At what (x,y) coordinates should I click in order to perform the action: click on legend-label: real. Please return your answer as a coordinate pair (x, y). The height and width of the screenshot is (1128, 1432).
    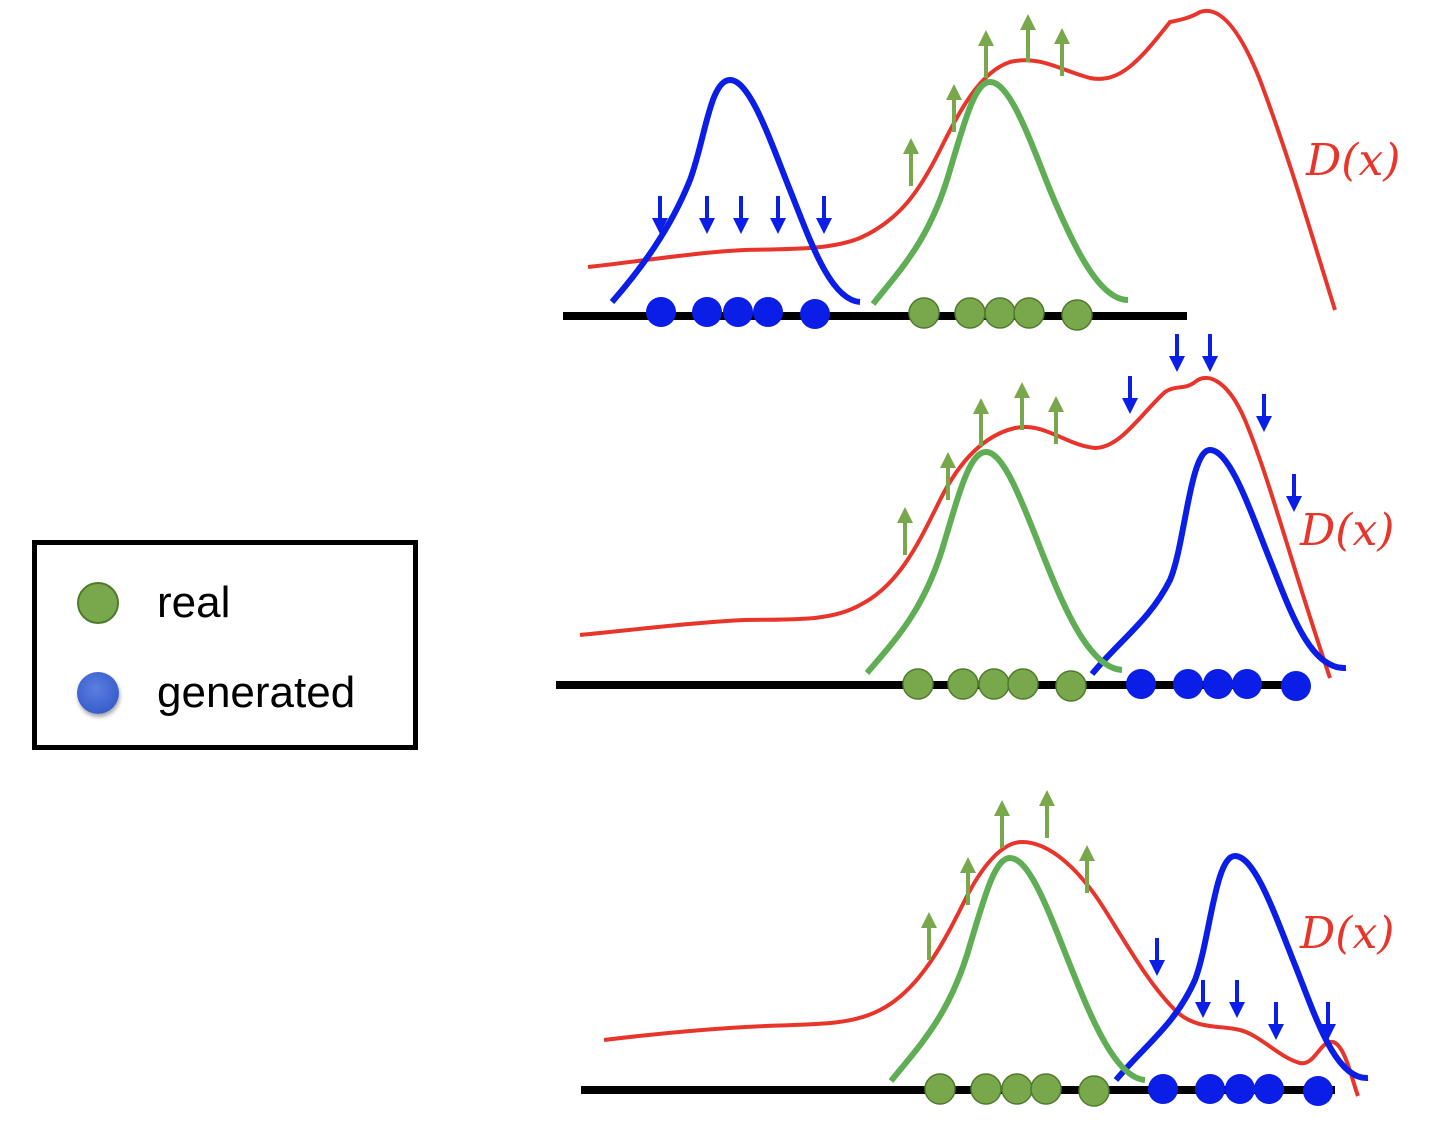
    Looking at the image, I should click on (194, 602).